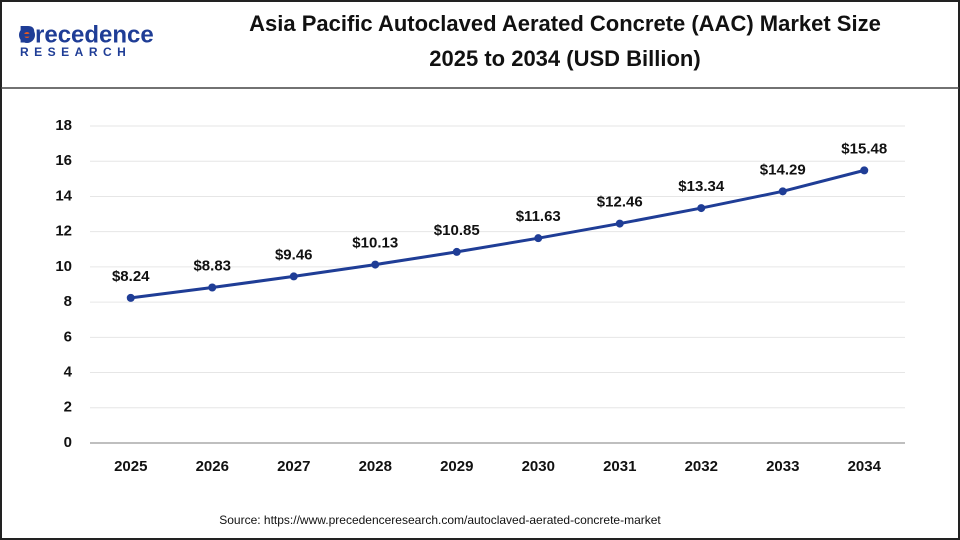  Describe the element at coordinates (68, 336) in the screenshot. I see `y-tick-label: 6` at that location.